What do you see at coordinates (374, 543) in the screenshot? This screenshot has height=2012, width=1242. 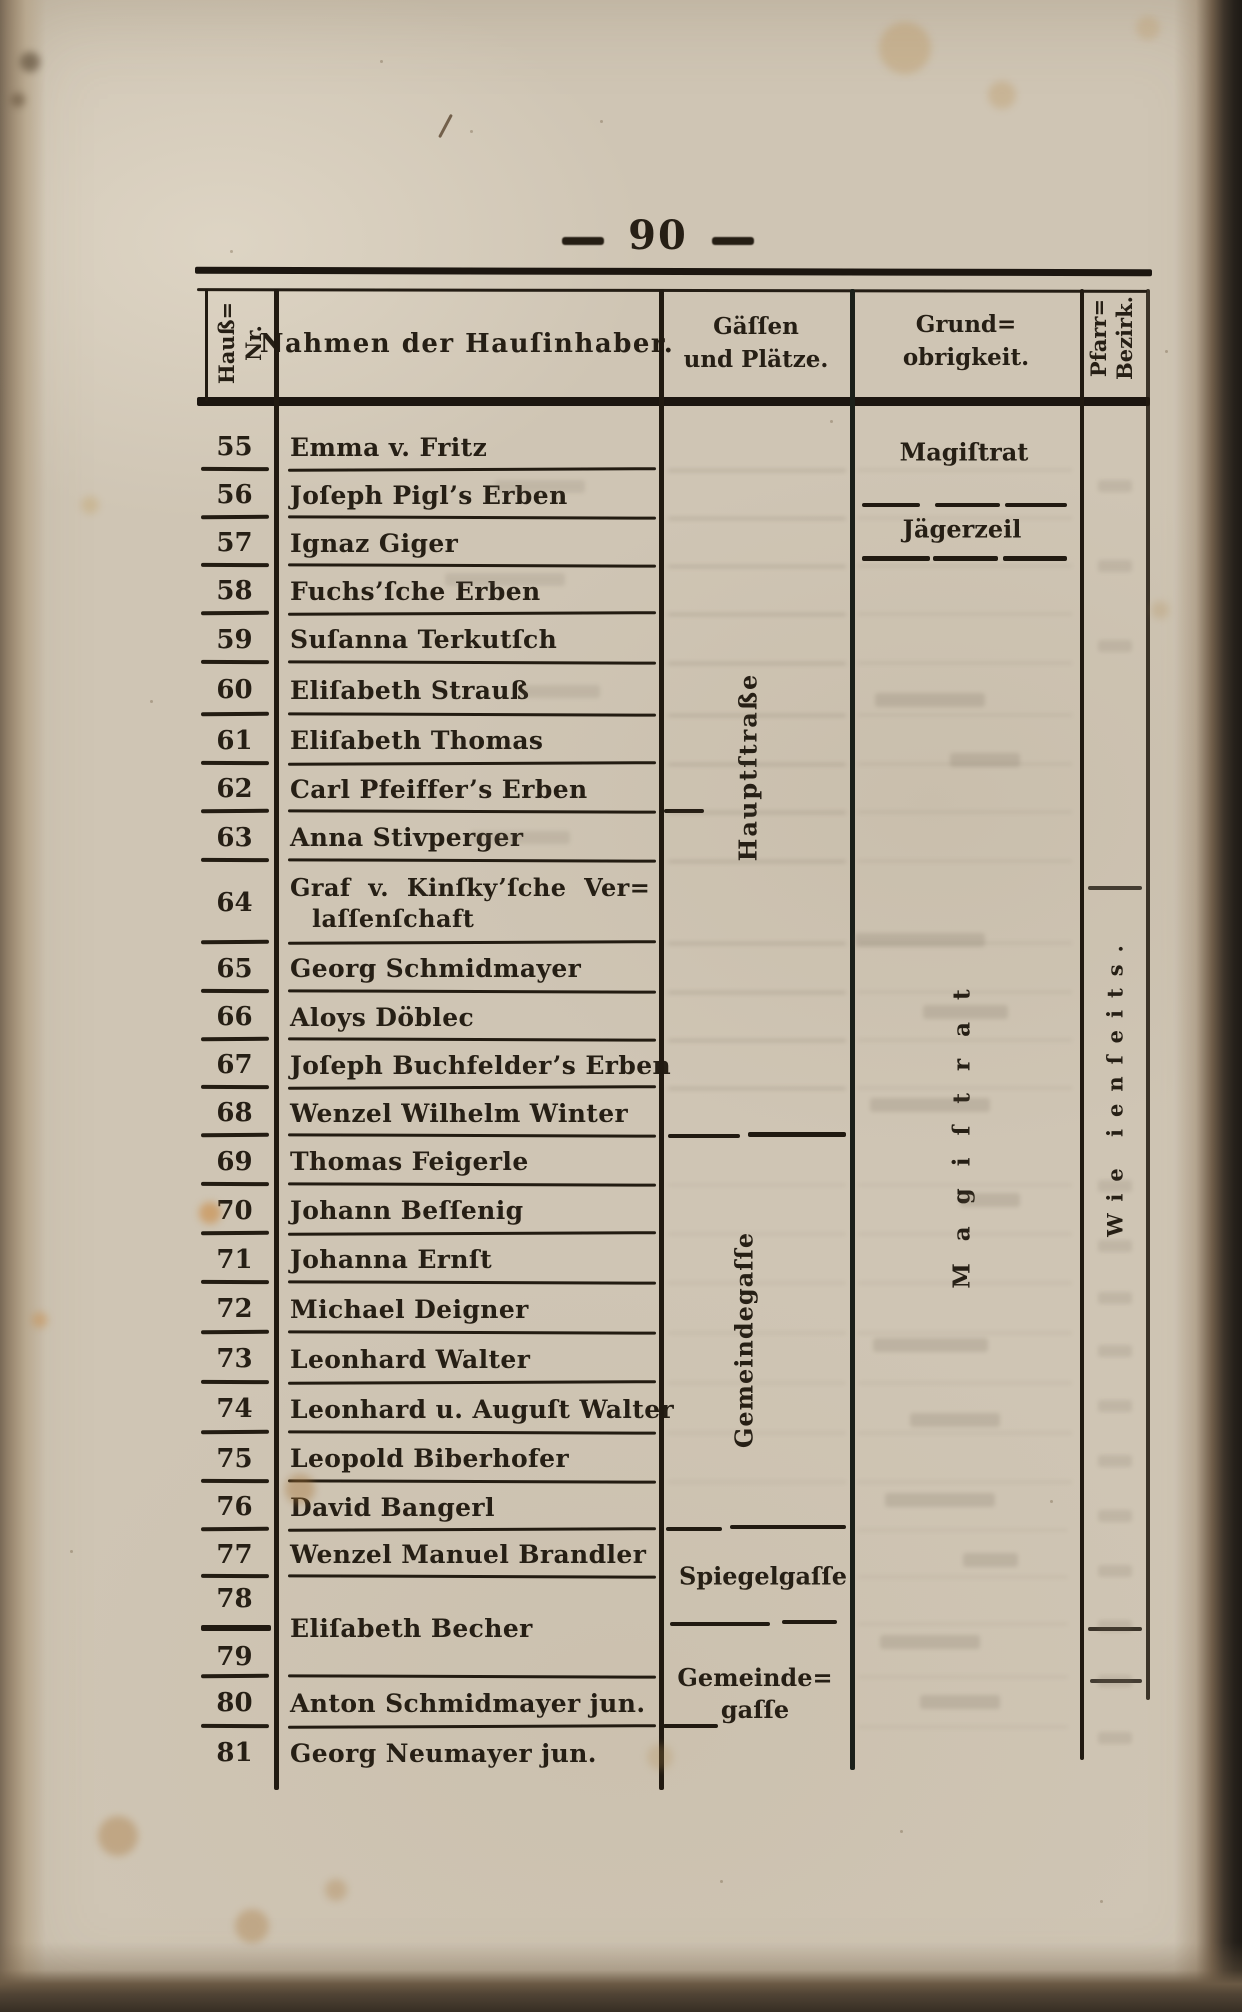 I see `owner-name: Ignaz Giger` at bounding box center [374, 543].